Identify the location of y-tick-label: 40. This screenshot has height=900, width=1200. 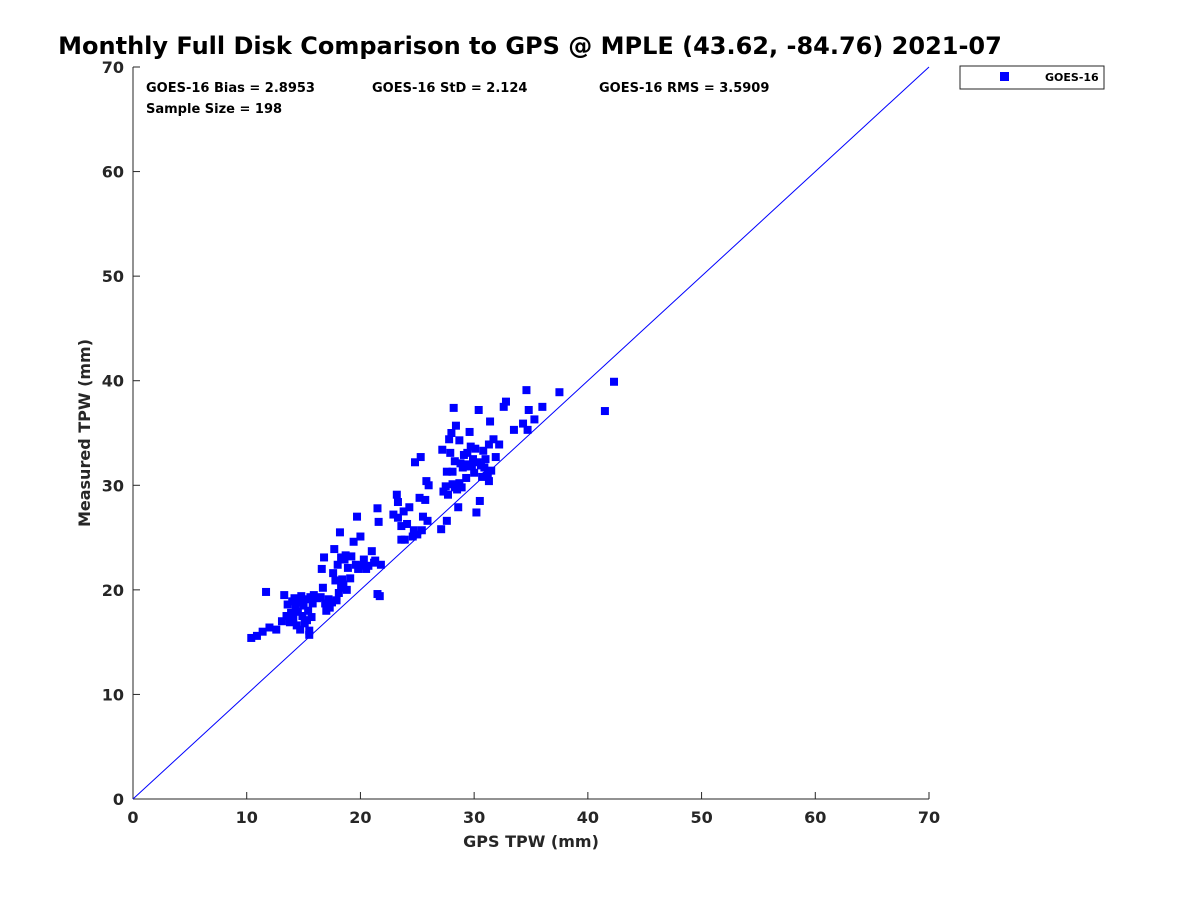
(113, 381).